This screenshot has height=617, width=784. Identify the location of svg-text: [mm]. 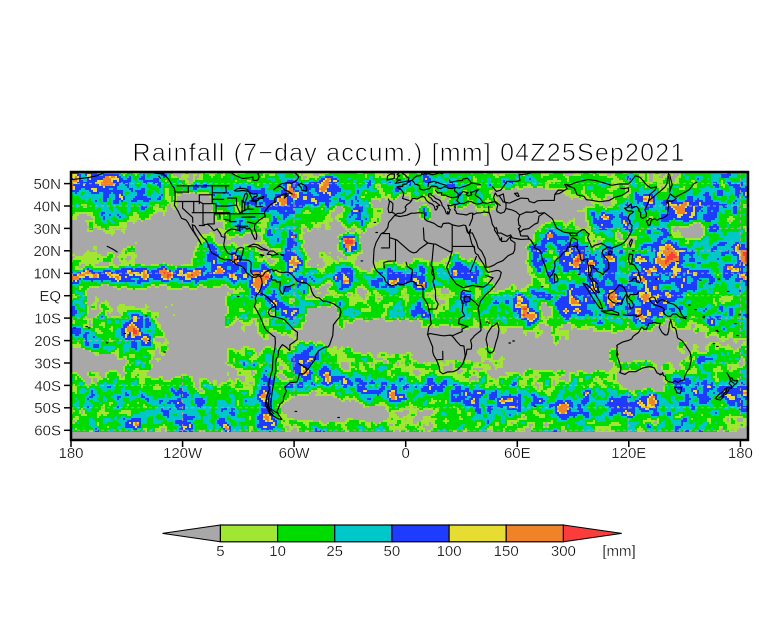
(618, 551).